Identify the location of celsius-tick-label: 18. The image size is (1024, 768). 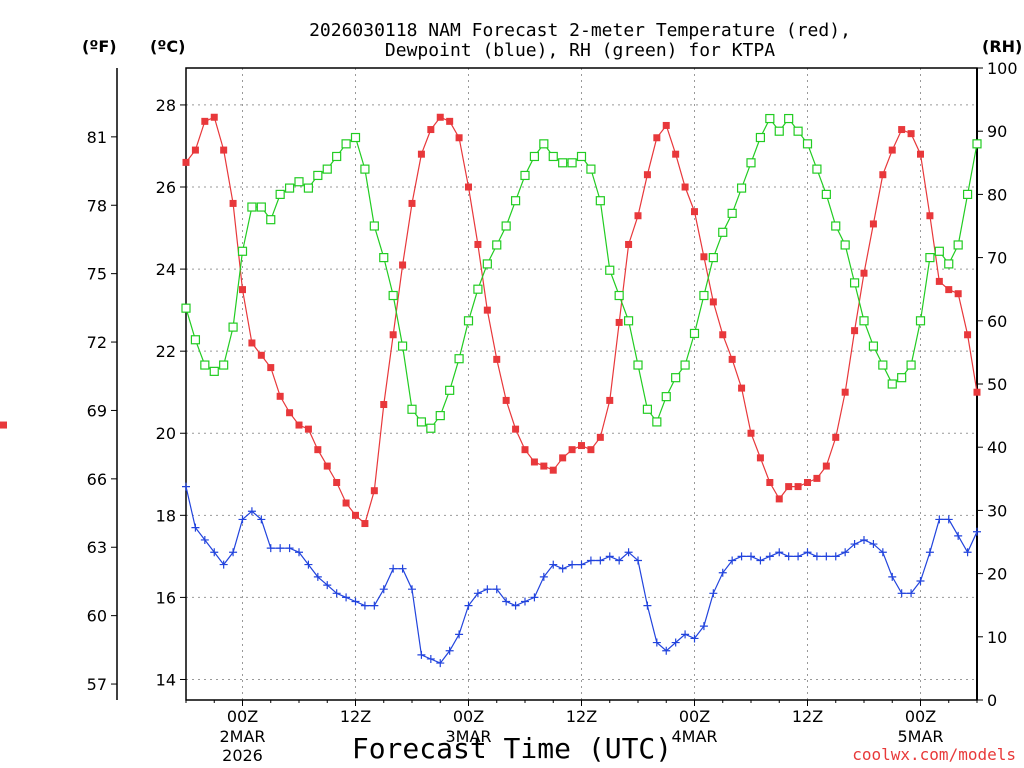
(166, 515).